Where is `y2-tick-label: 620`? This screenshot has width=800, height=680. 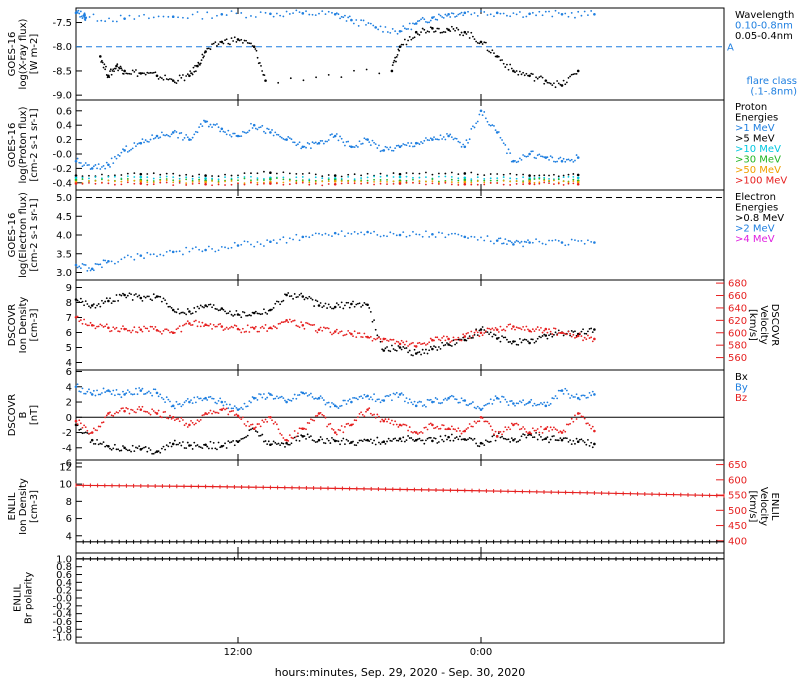 y2-tick-label: 620 is located at coordinates (737, 321).